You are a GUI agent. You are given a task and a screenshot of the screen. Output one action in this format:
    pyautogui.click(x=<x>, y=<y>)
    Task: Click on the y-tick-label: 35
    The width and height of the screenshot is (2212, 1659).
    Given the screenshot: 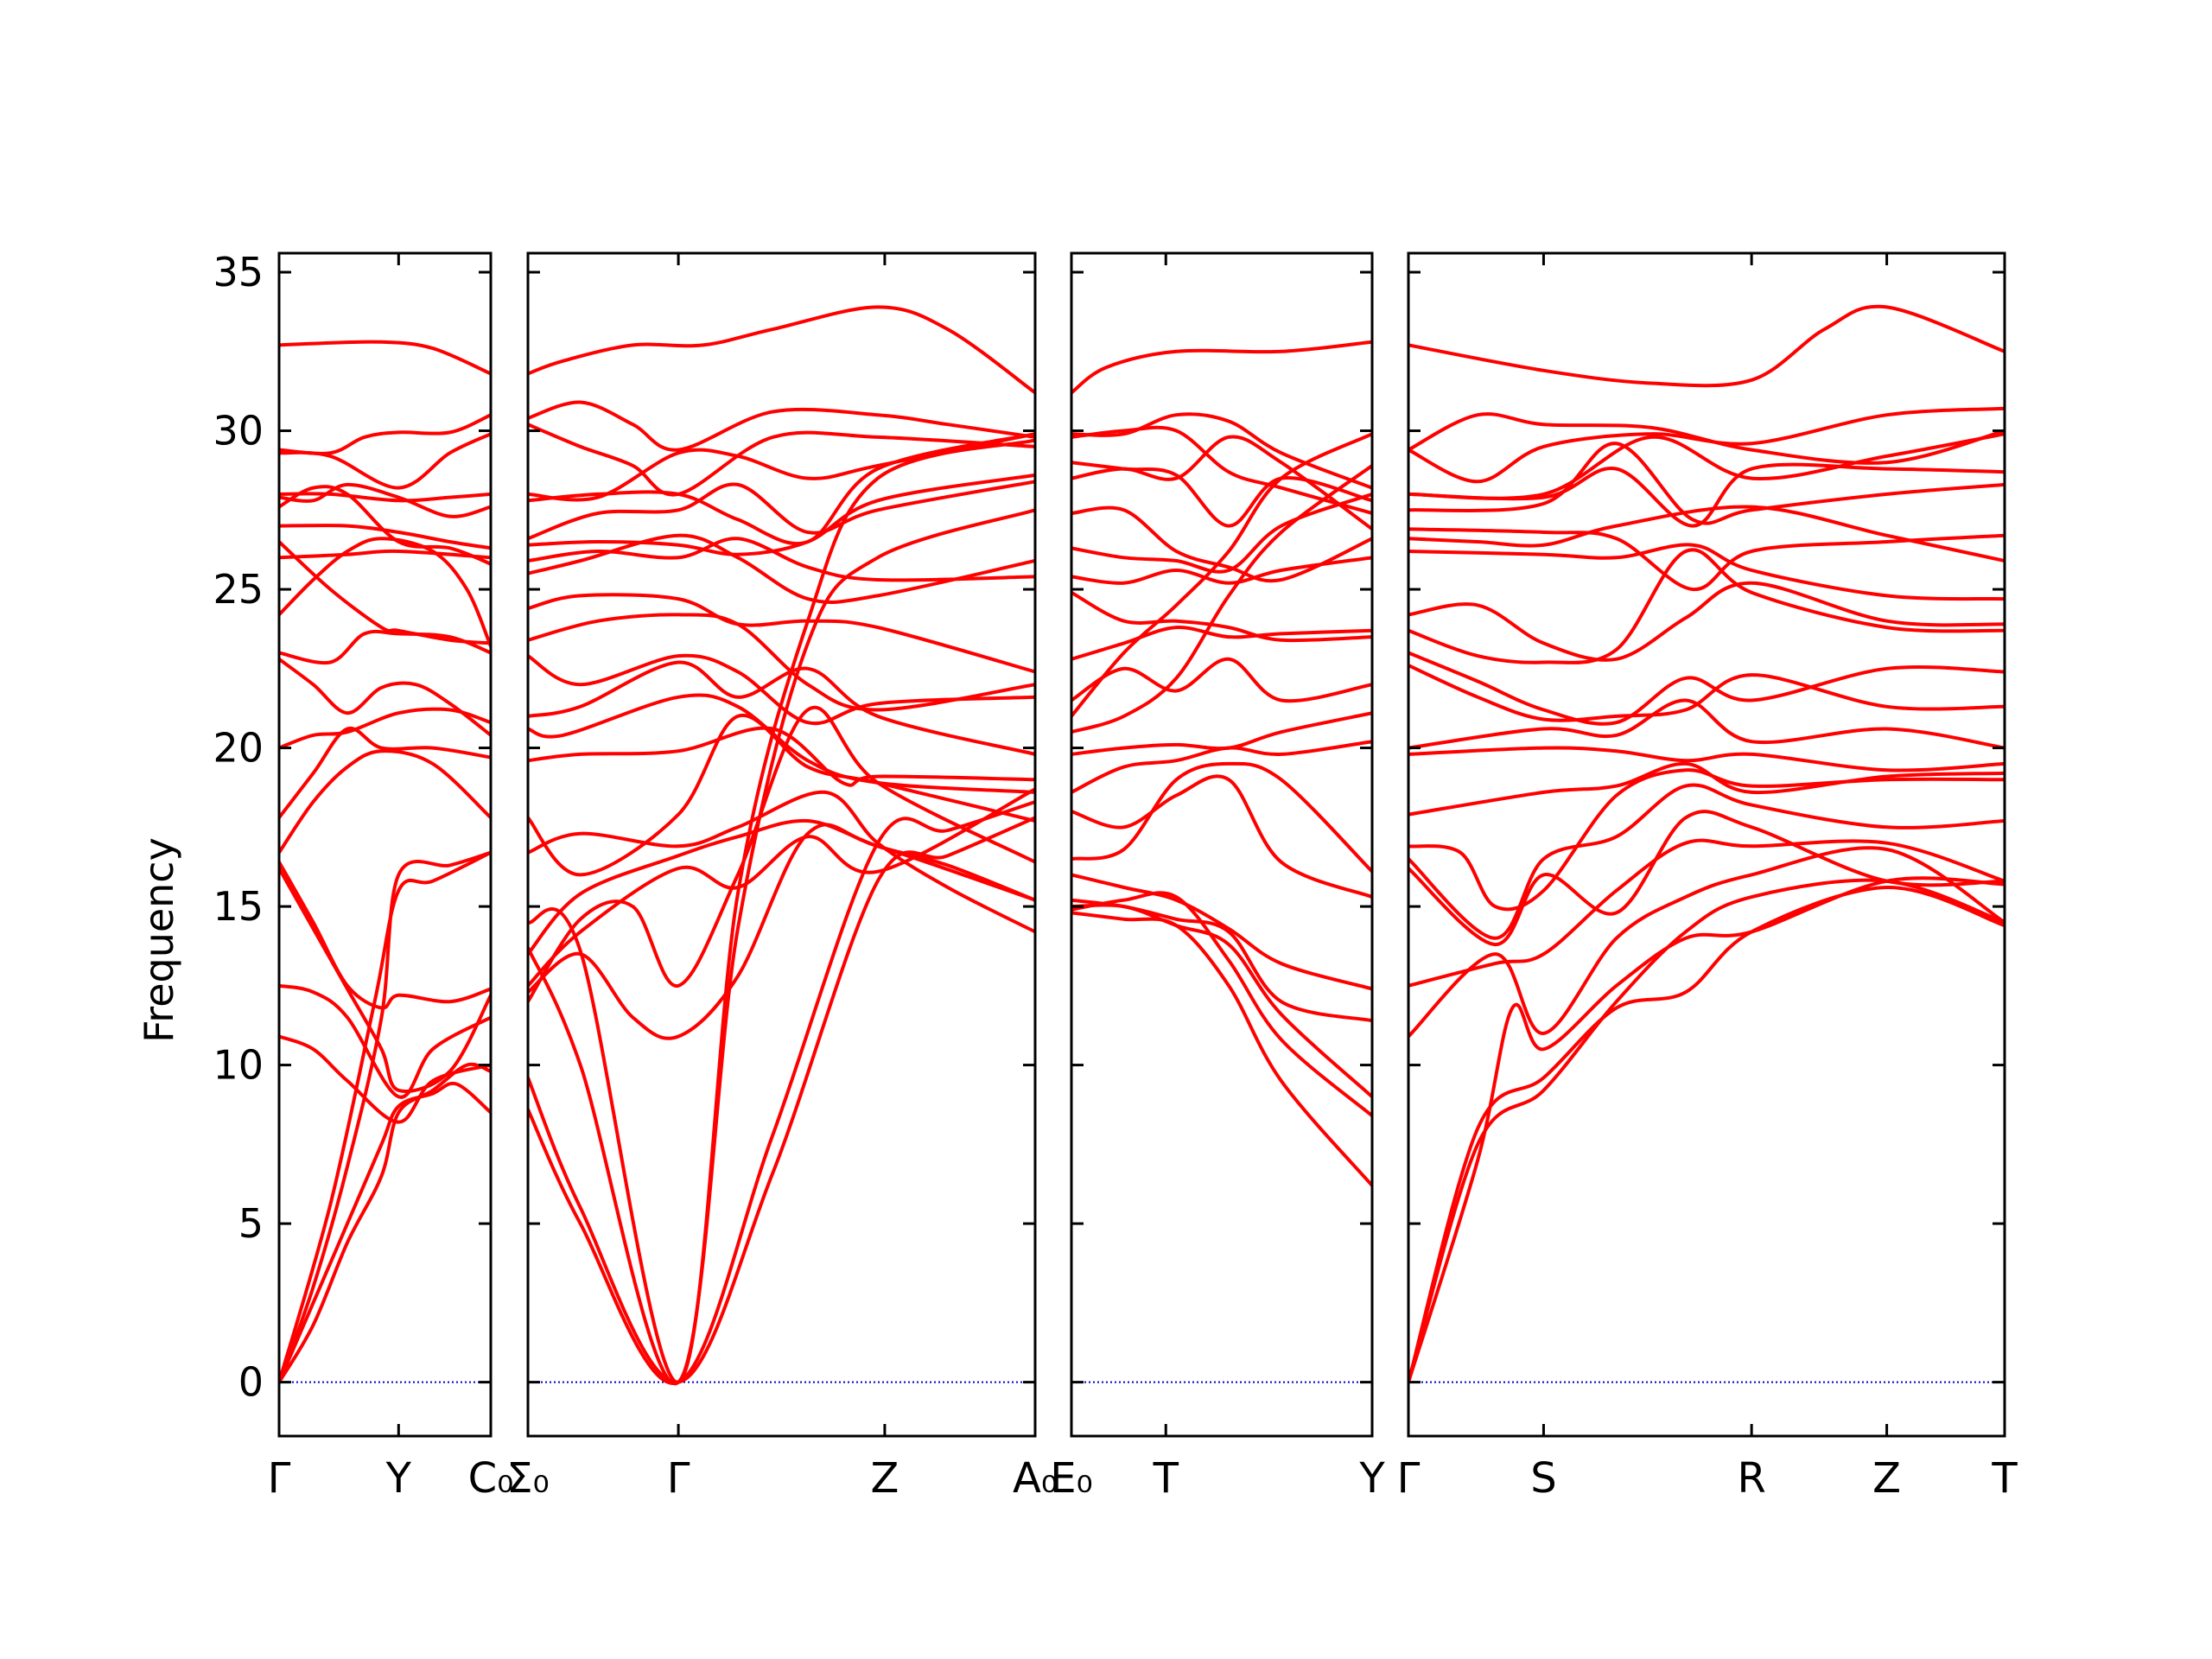 What is the action you would take?
    pyautogui.click(x=238, y=272)
    